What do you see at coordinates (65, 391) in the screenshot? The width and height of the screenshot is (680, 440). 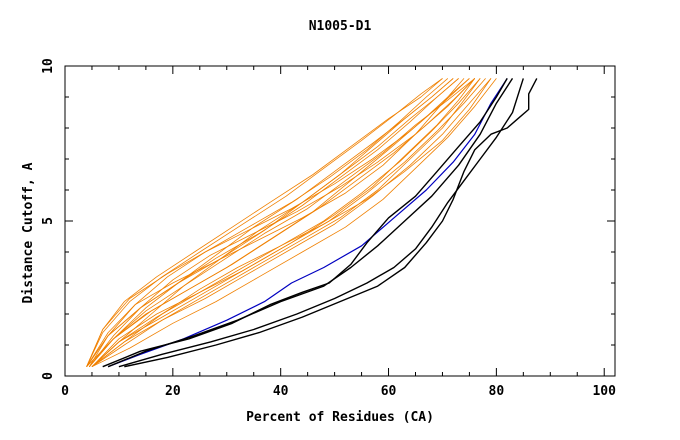 I see `x-tick-label: 0` at bounding box center [65, 391].